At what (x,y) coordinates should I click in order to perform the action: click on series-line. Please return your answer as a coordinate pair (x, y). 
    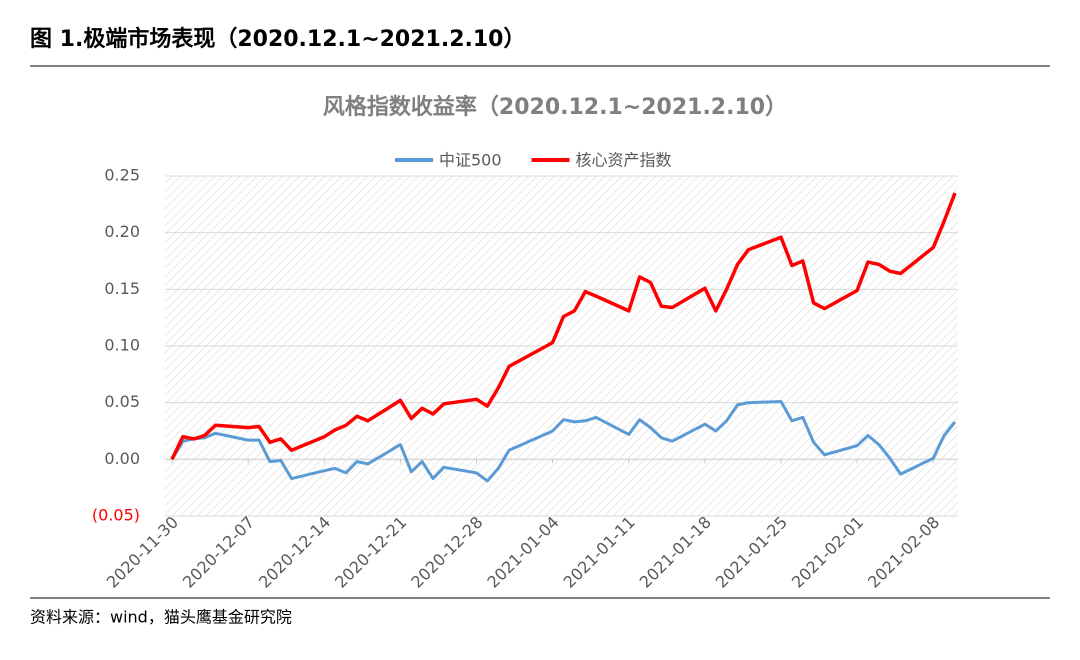
    Looking at the image, I should click on (563, 441).